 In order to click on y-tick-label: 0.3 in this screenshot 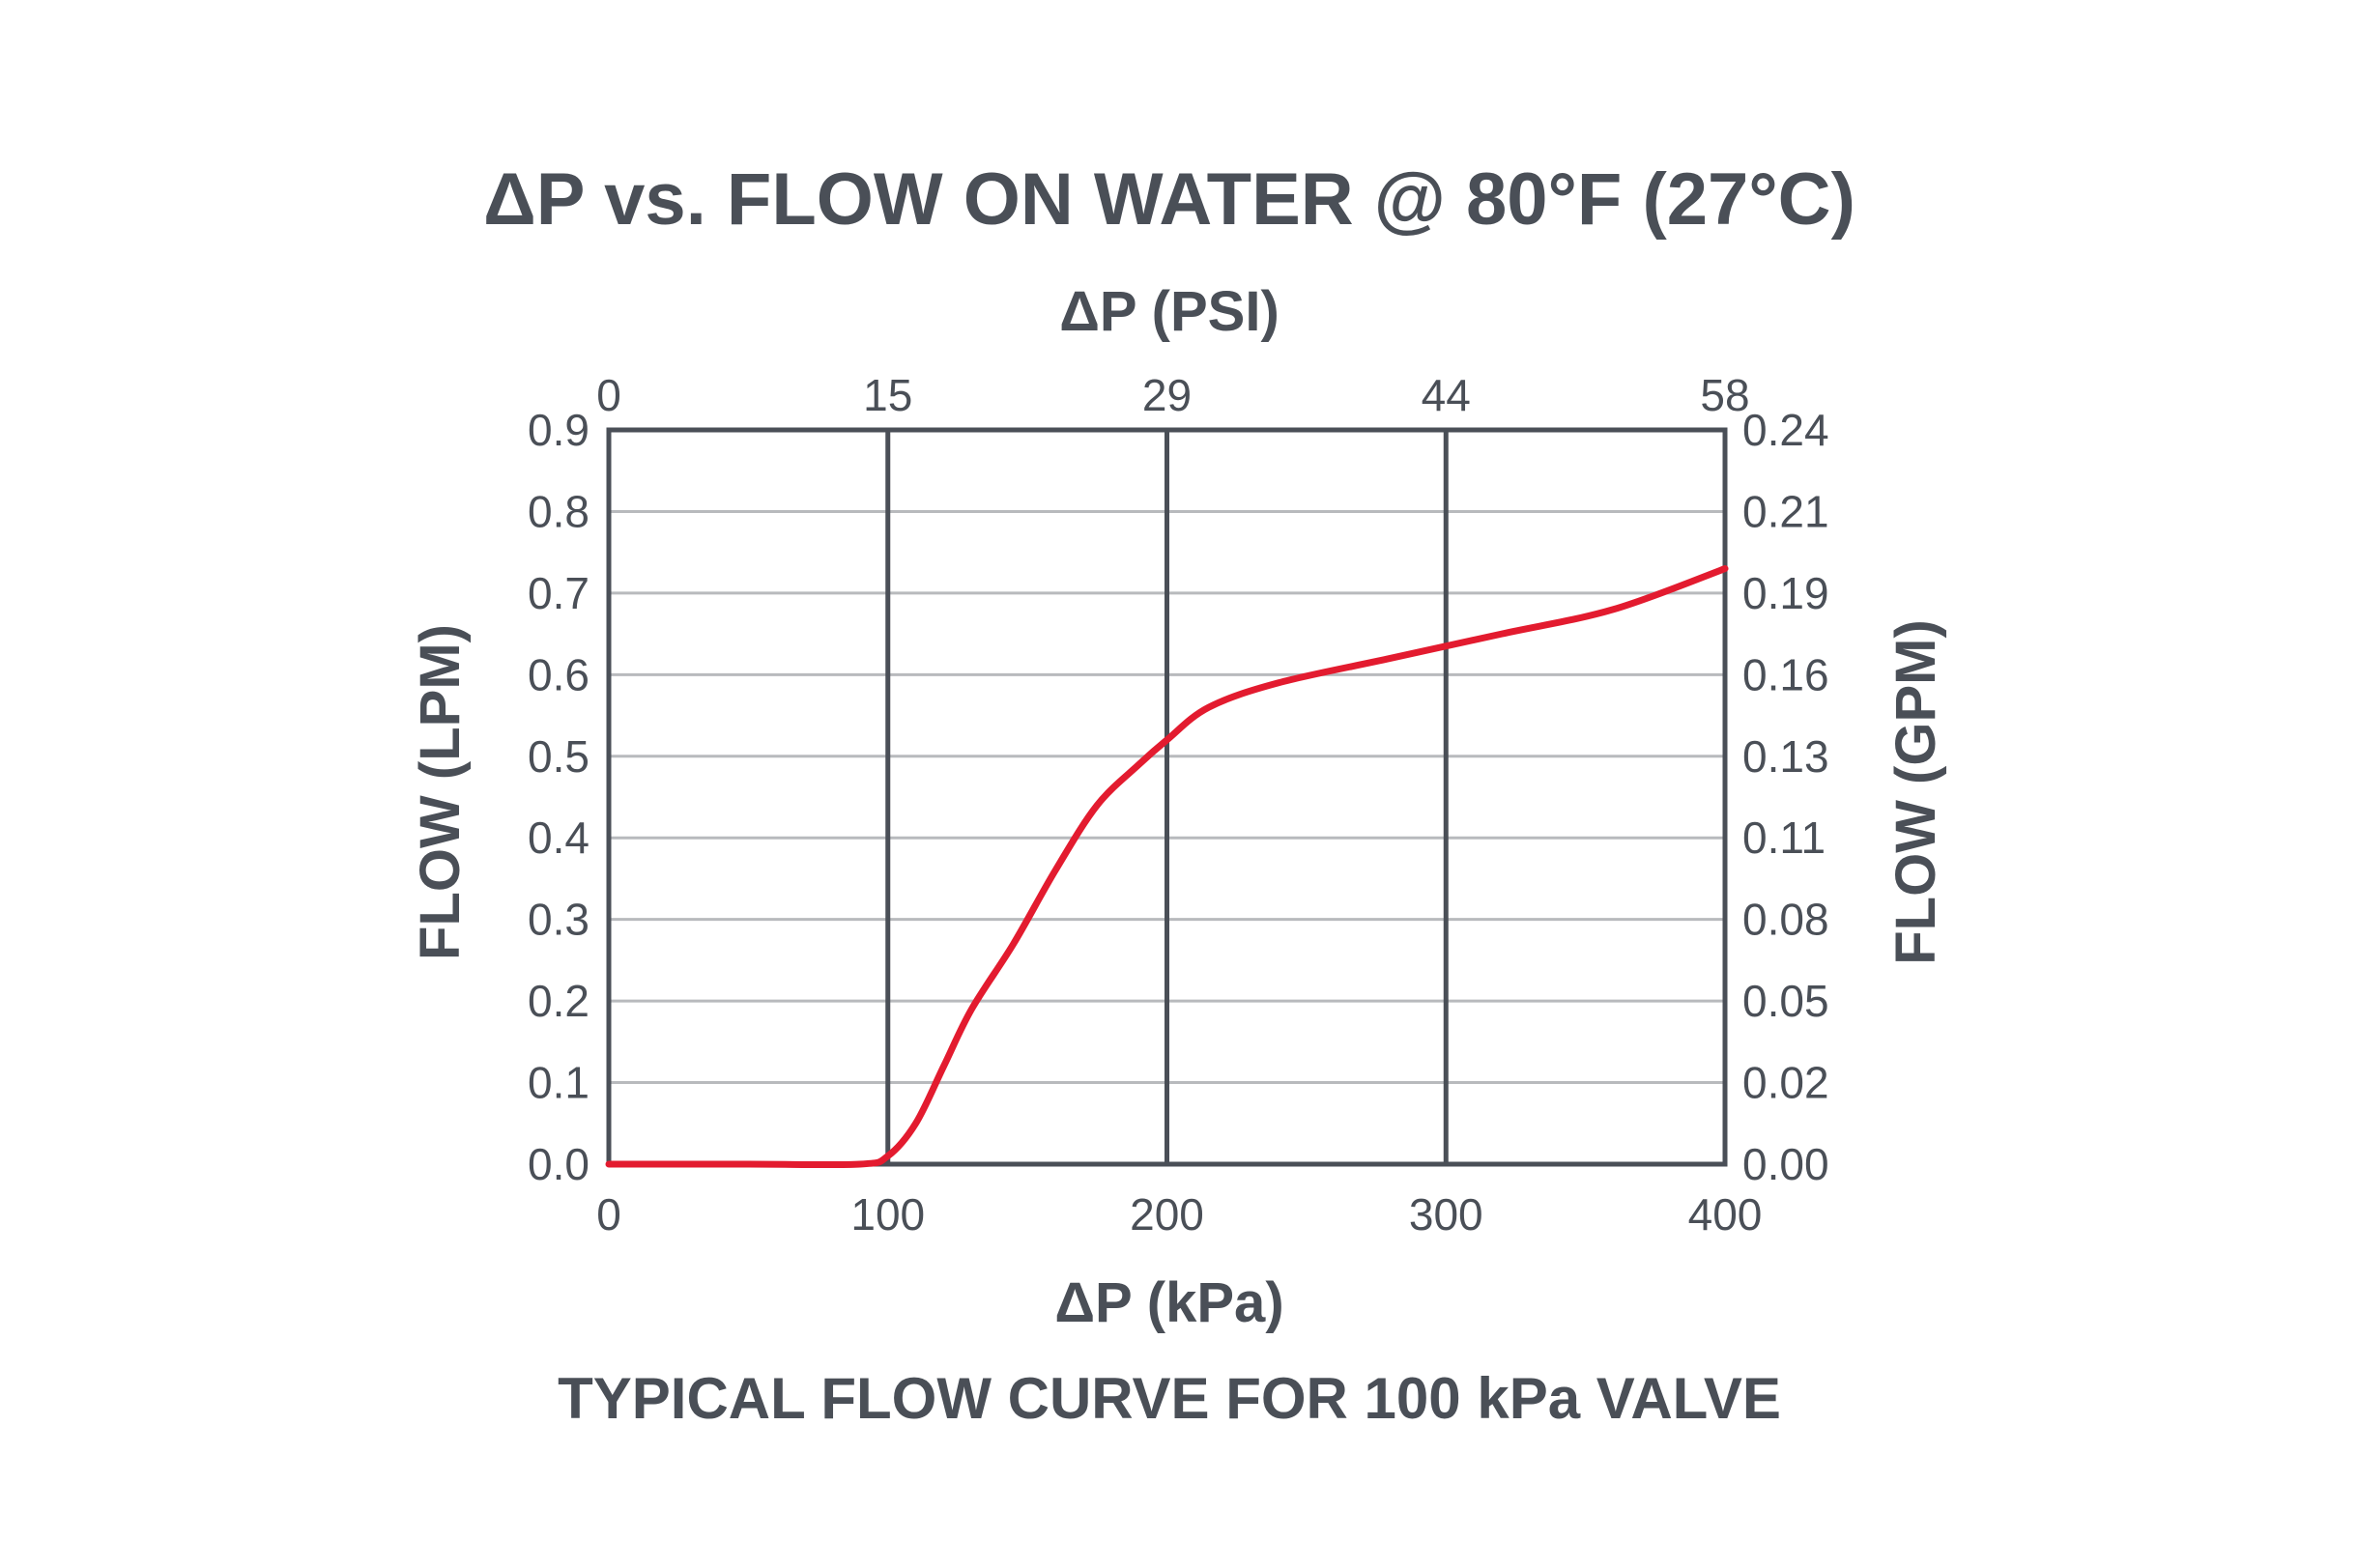, I will do `click(559, 920)`.